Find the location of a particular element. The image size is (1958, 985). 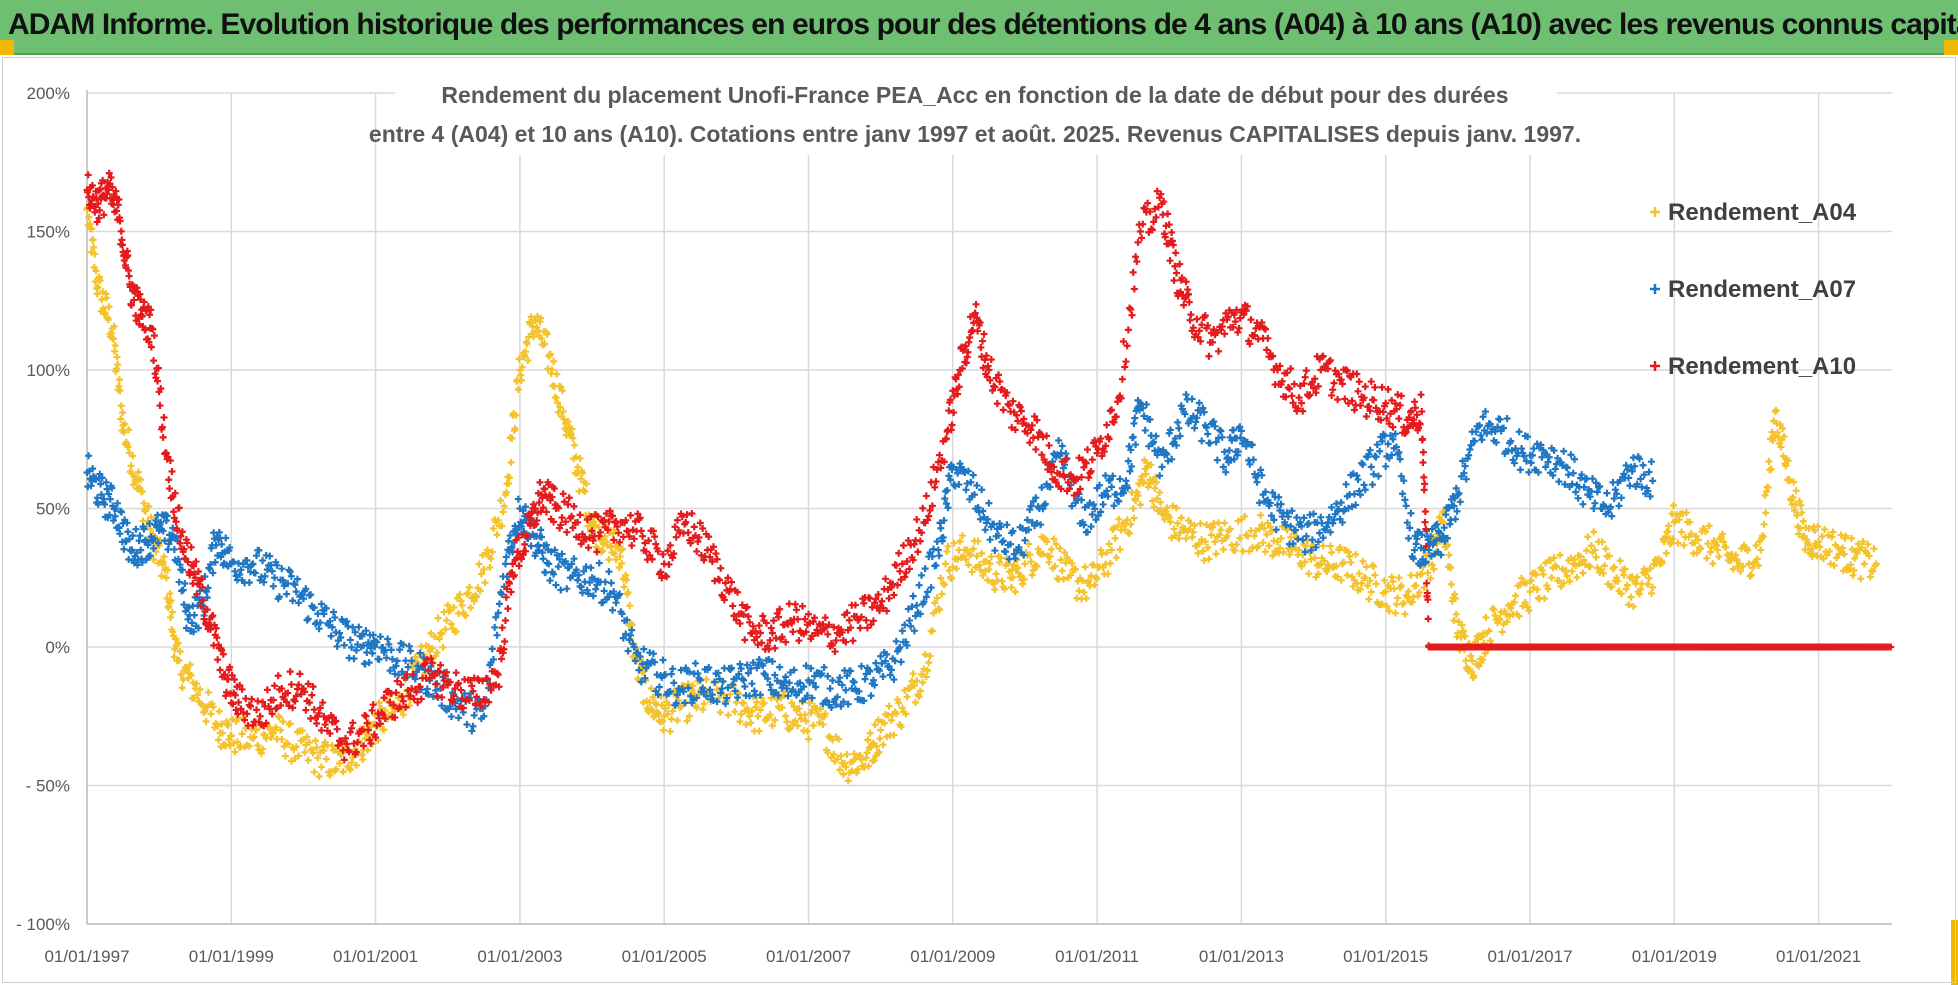

legend-label: Rendement_A04 is located at coordinates (1762, 212).